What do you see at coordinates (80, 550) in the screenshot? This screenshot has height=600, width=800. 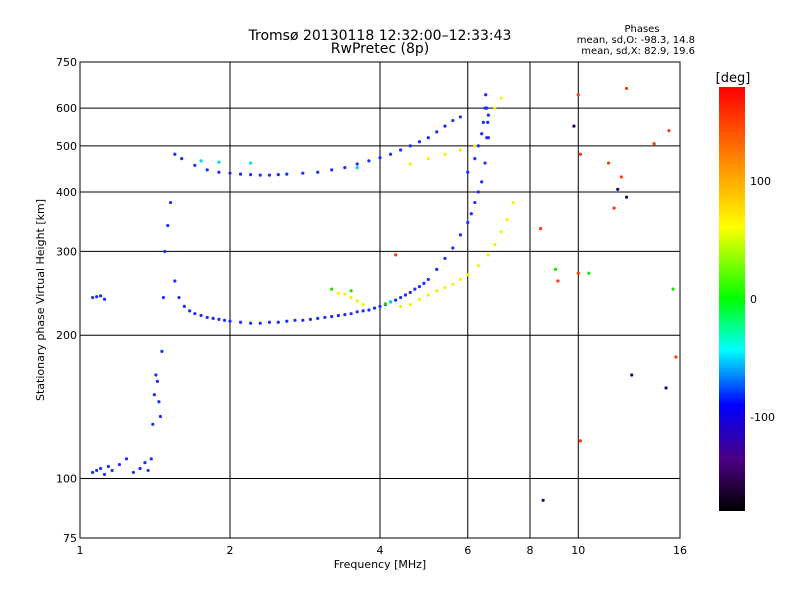 I see `x-tick-label: 1` at bounding box center [80, 550].